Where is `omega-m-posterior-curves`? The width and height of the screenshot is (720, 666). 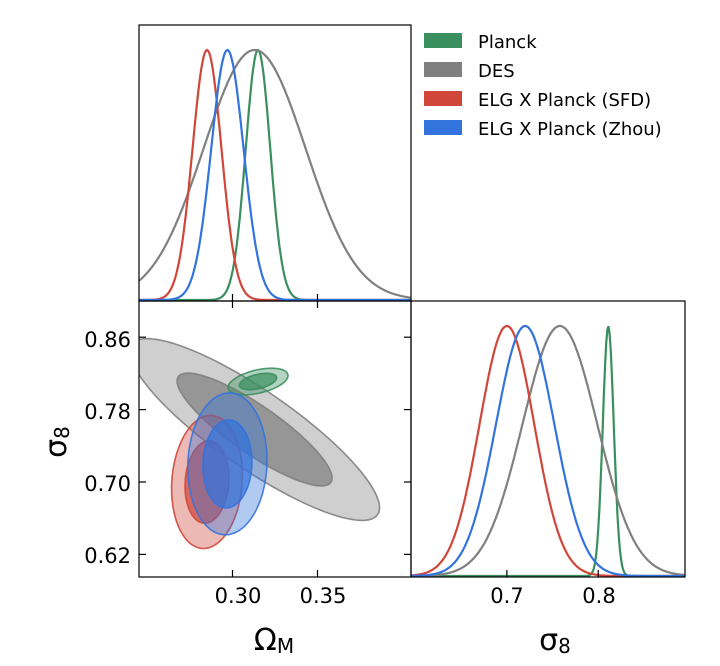 omega-m-posterior-curves is located at coordinates (275, 175).